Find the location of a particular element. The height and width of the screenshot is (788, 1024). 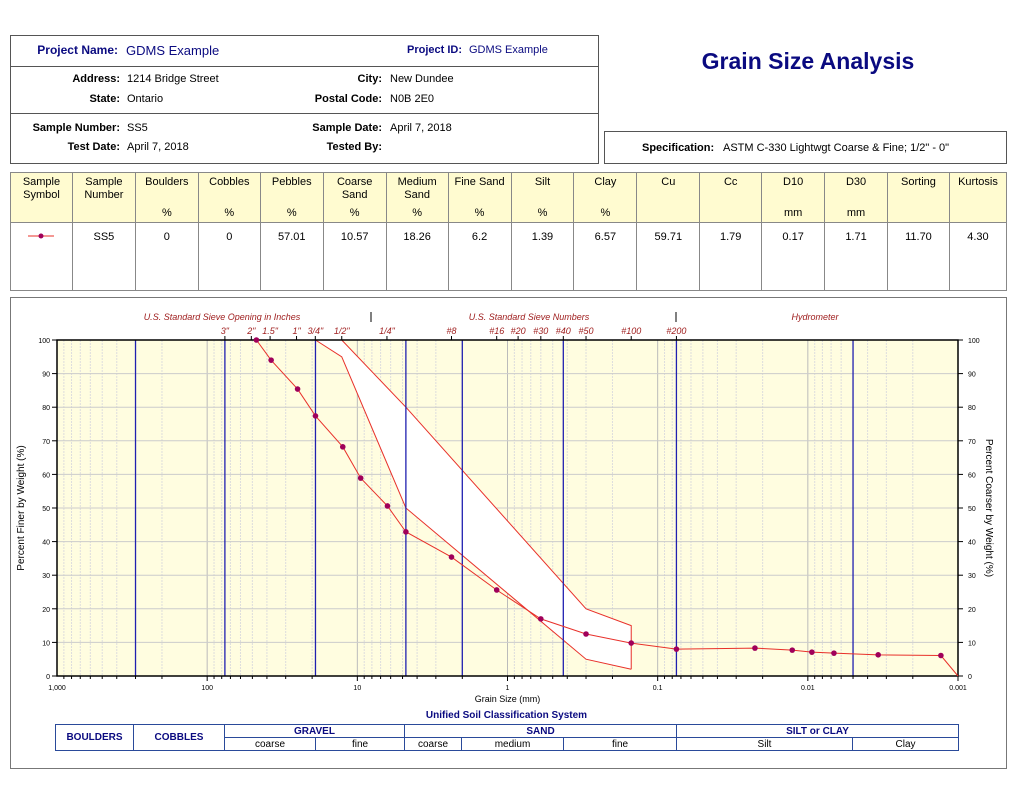

cell-kurtosis: 4.30 is located at coordinates (978, 256).